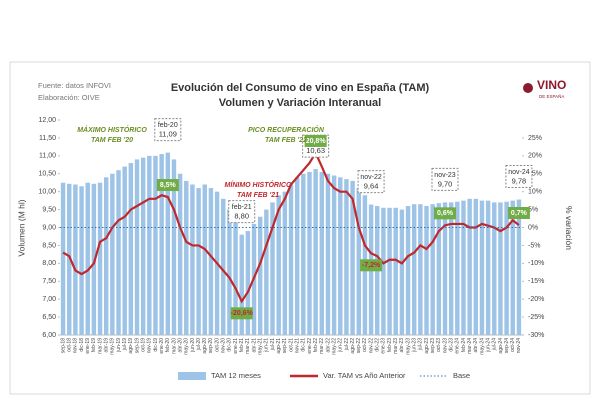  I want to click on x-tick-label: nov-20, so click(224, 346).